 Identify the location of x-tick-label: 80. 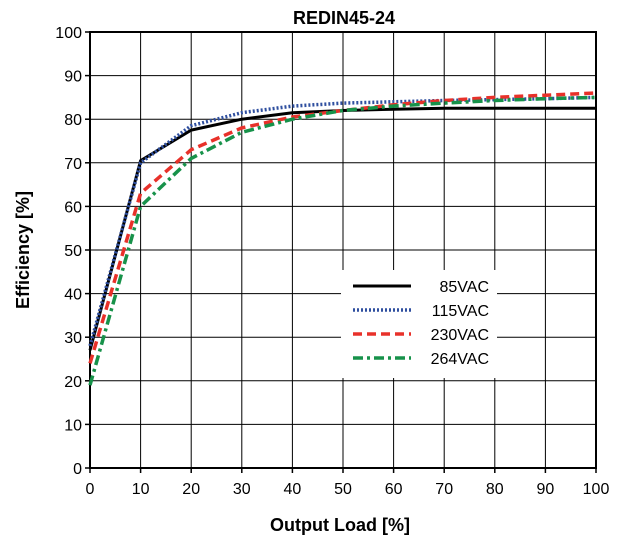
(495, 489).